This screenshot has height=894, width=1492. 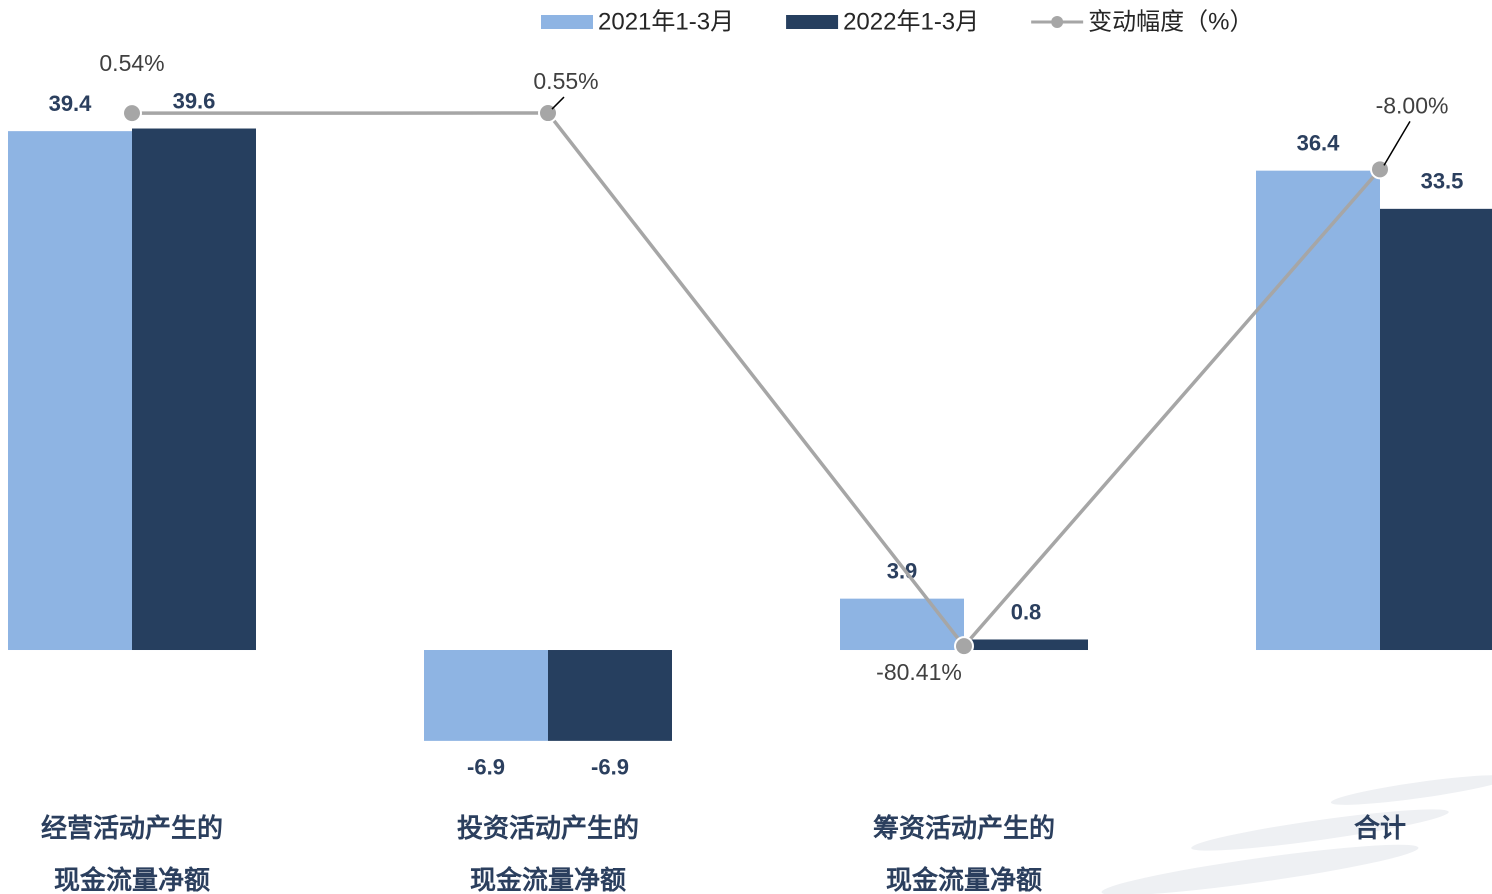 I want to click on data-label: 39.6, so click(x=194, y=100).